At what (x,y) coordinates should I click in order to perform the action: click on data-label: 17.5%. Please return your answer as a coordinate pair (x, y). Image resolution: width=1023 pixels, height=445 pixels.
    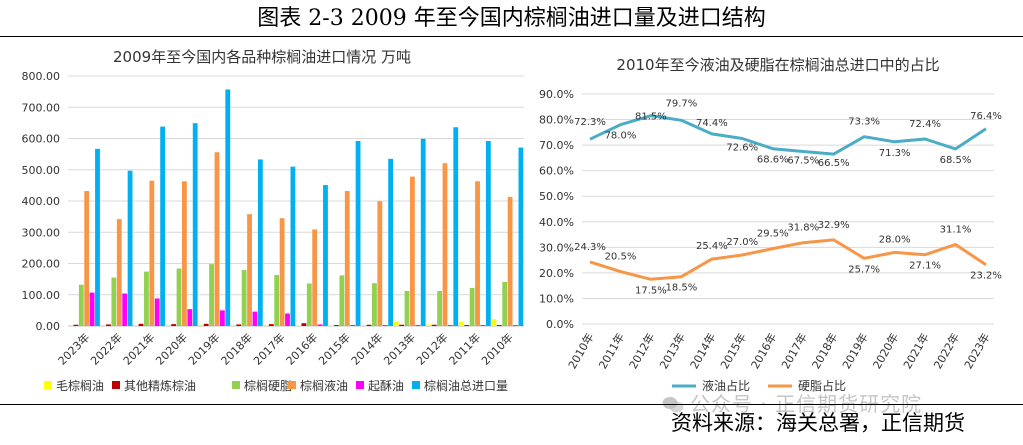
    Looking at the image, I should click on (651, 290).